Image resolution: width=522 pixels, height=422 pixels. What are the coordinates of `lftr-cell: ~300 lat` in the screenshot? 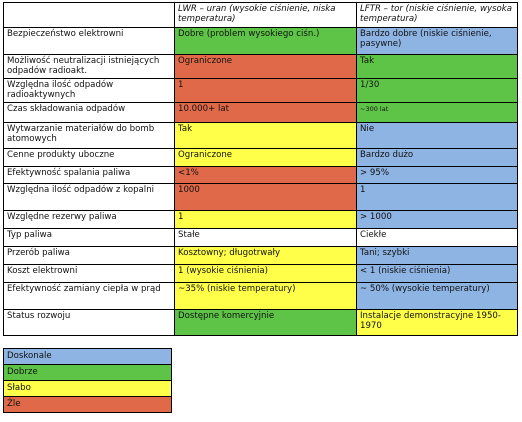 It's located at (437, 112).